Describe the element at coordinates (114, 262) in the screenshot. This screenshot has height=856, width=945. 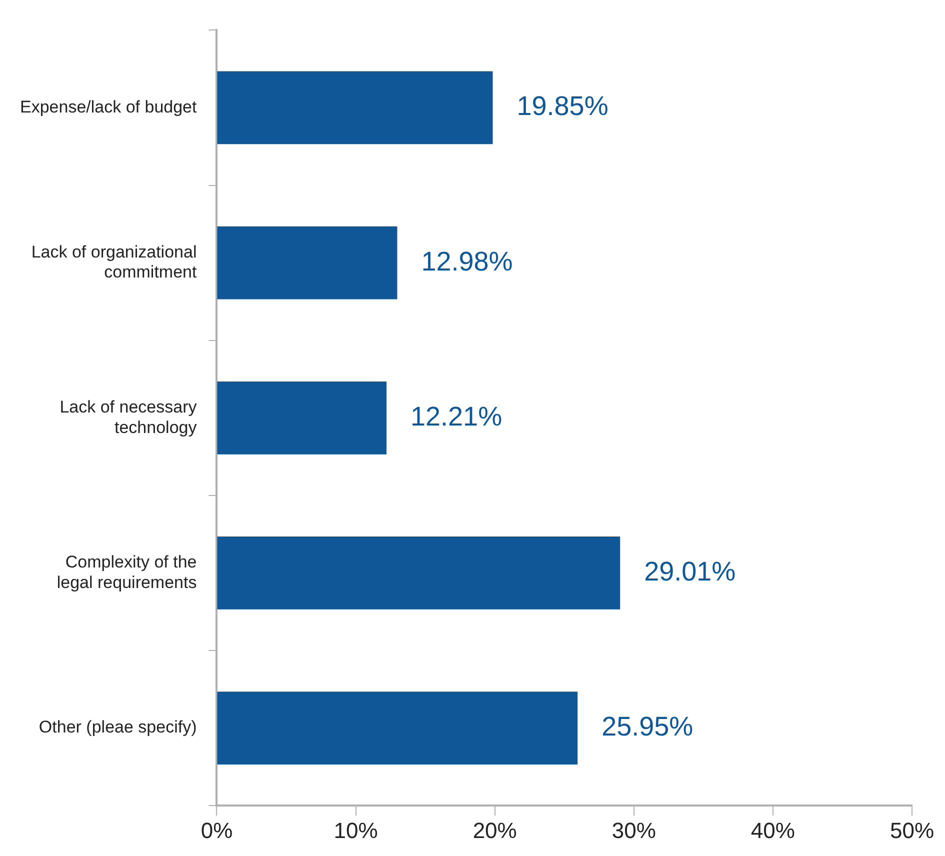
I see `y-tick-label: Lack of organizational commitment` at that location.